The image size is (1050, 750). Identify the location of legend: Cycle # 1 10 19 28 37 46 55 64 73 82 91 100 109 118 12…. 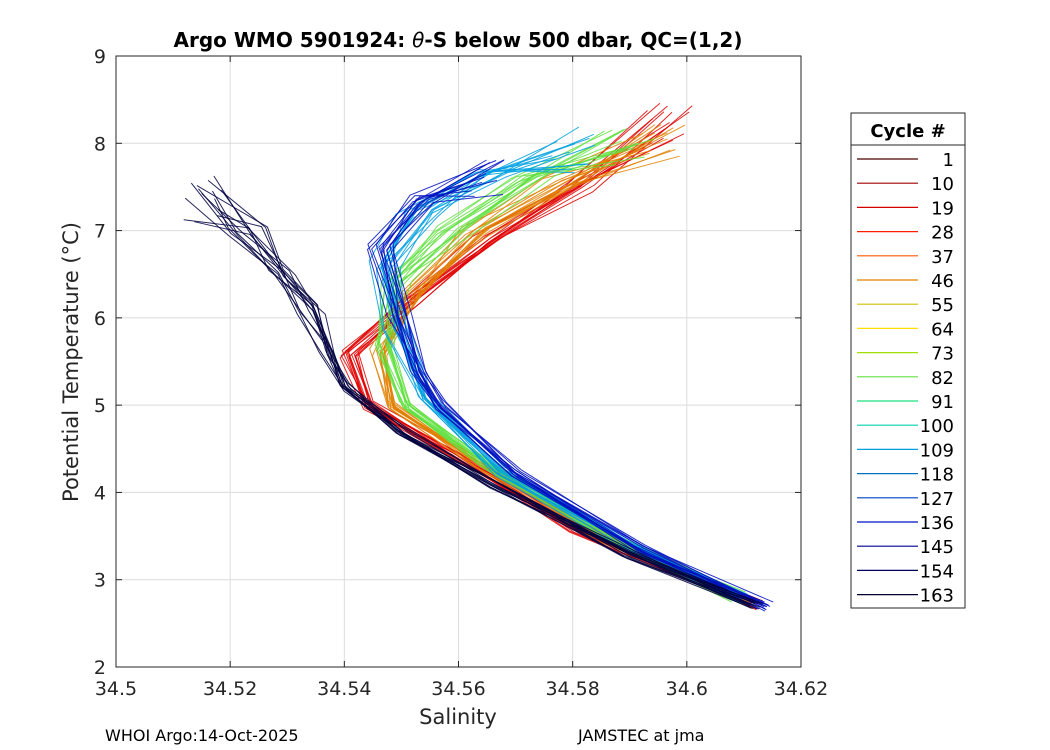
(908, 360).